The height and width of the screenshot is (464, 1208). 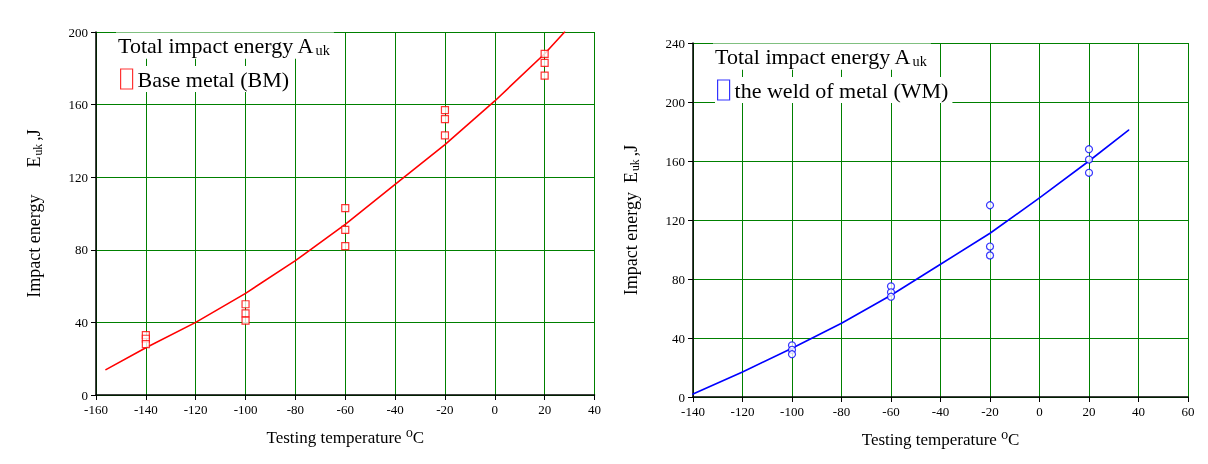 What do you see at coordinates (841, 90) in the screenshot?
I see `legend-label: the weld of metal (WM)` at bounding box center [841, 90].